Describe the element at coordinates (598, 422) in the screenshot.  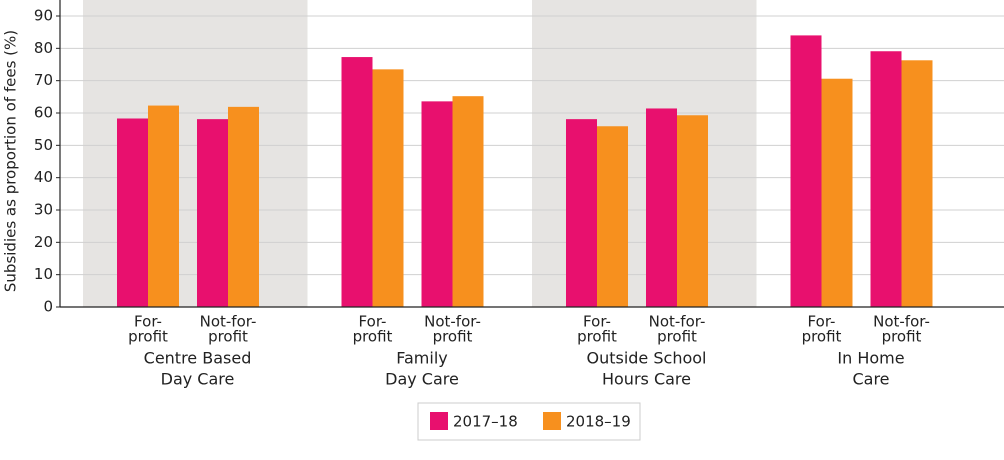
I see `legend-label: 2018–19` at that location.